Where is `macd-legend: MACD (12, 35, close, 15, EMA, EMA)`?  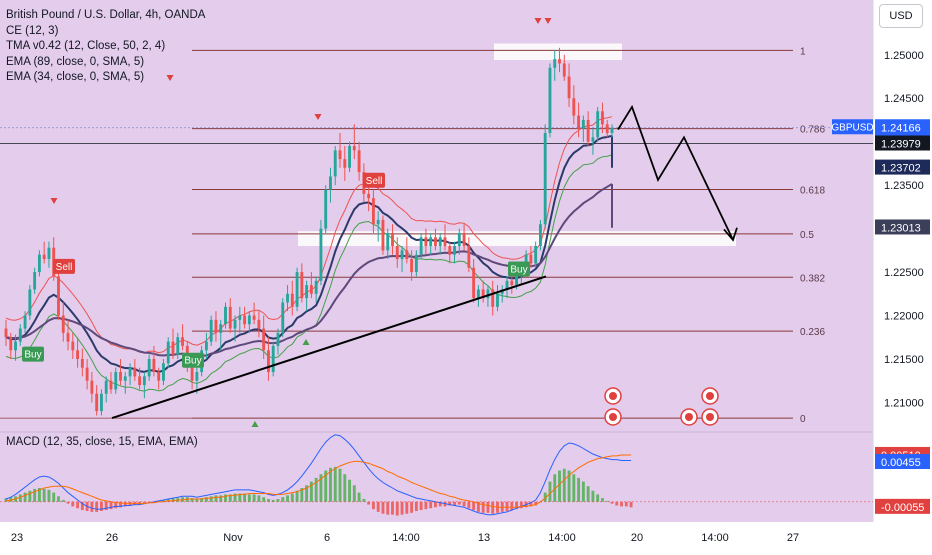 macd-legend: MACD (12, 35, close, 15, EMA, EMA) is located at coordinates (102, 442).